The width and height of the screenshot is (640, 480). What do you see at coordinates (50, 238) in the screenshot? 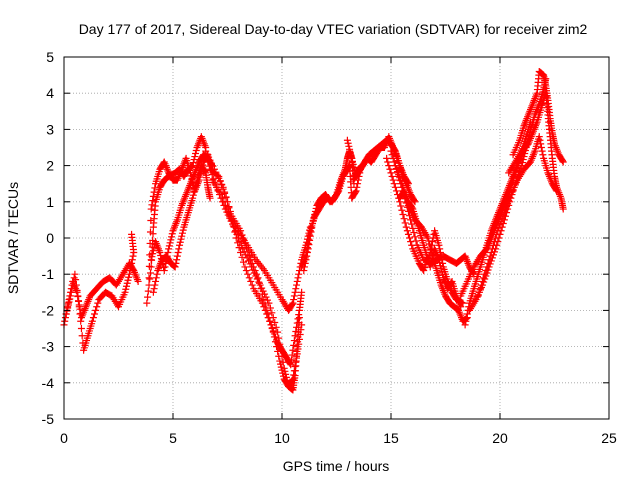
I see `y-tick-label: 0` at bounding box center [50, 238].